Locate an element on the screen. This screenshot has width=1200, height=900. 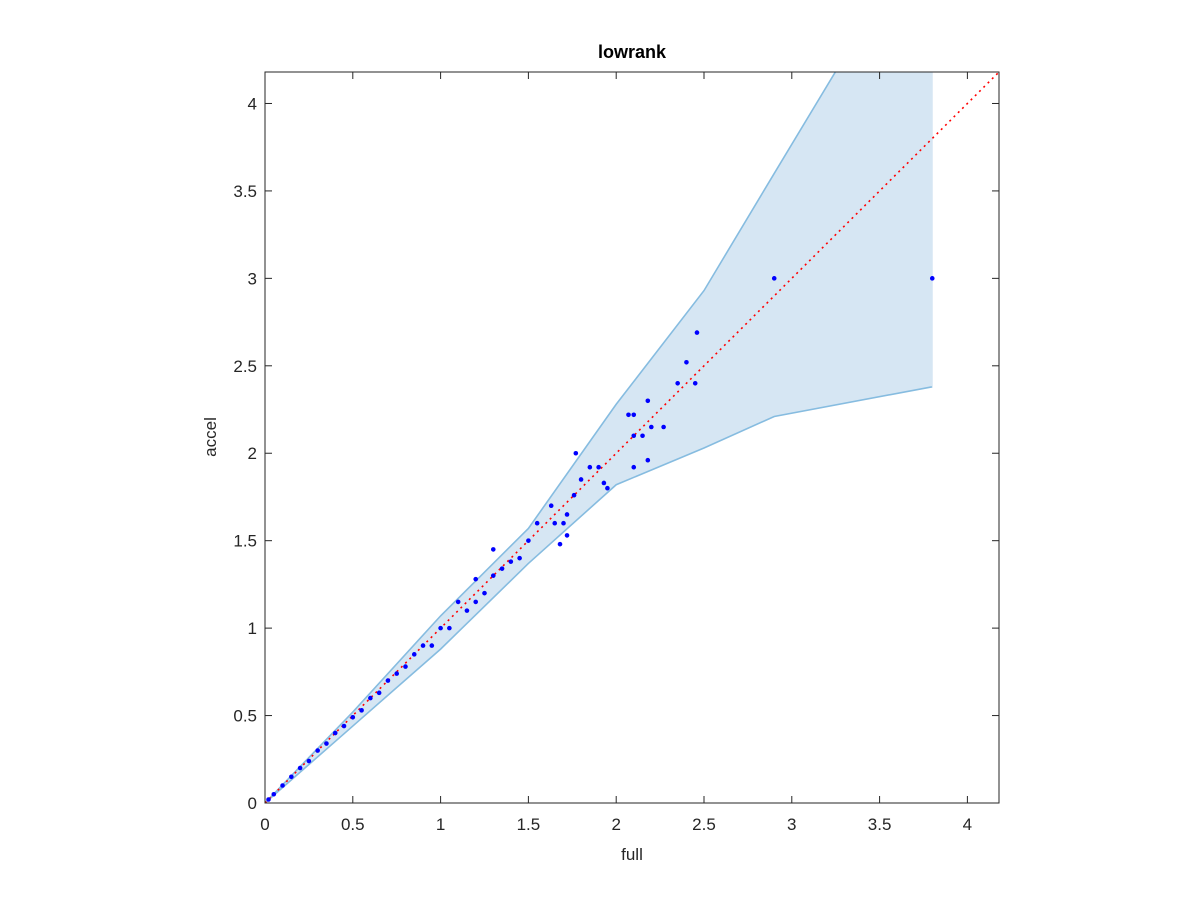
y-tick-label: 0.5 is located at coordinates (245, 716).